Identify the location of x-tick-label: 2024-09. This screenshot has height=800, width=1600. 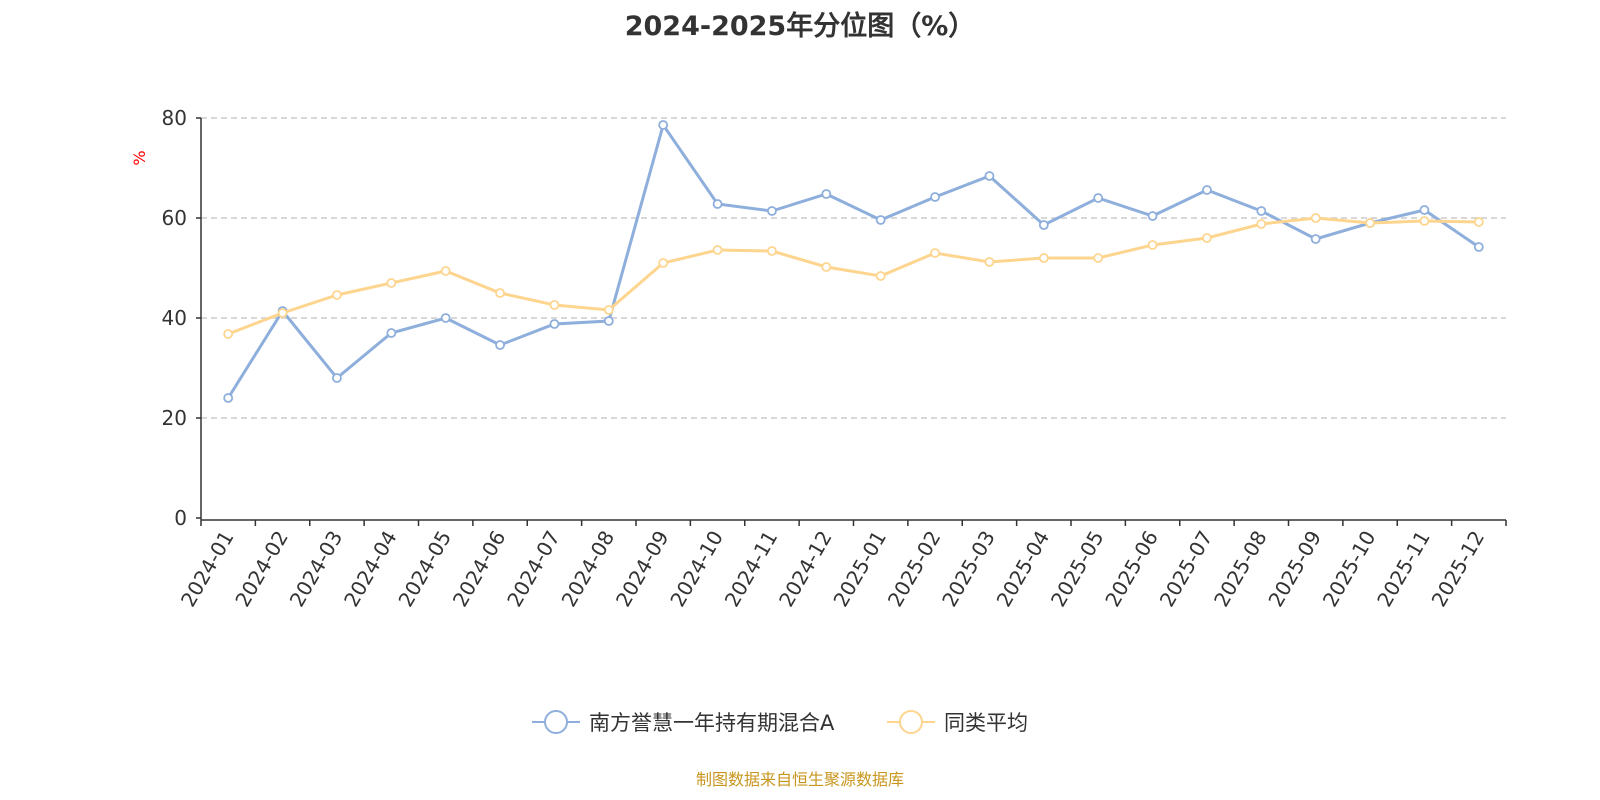
(642, 569).